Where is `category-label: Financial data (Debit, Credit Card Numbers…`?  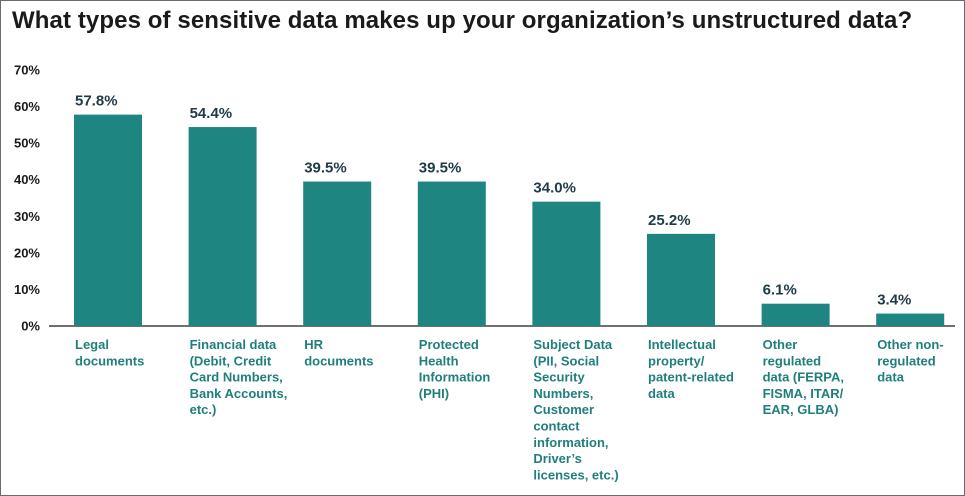
category-label: Financial data (Debit, Credit Card Numbers… is located at coordinates (239, 377).